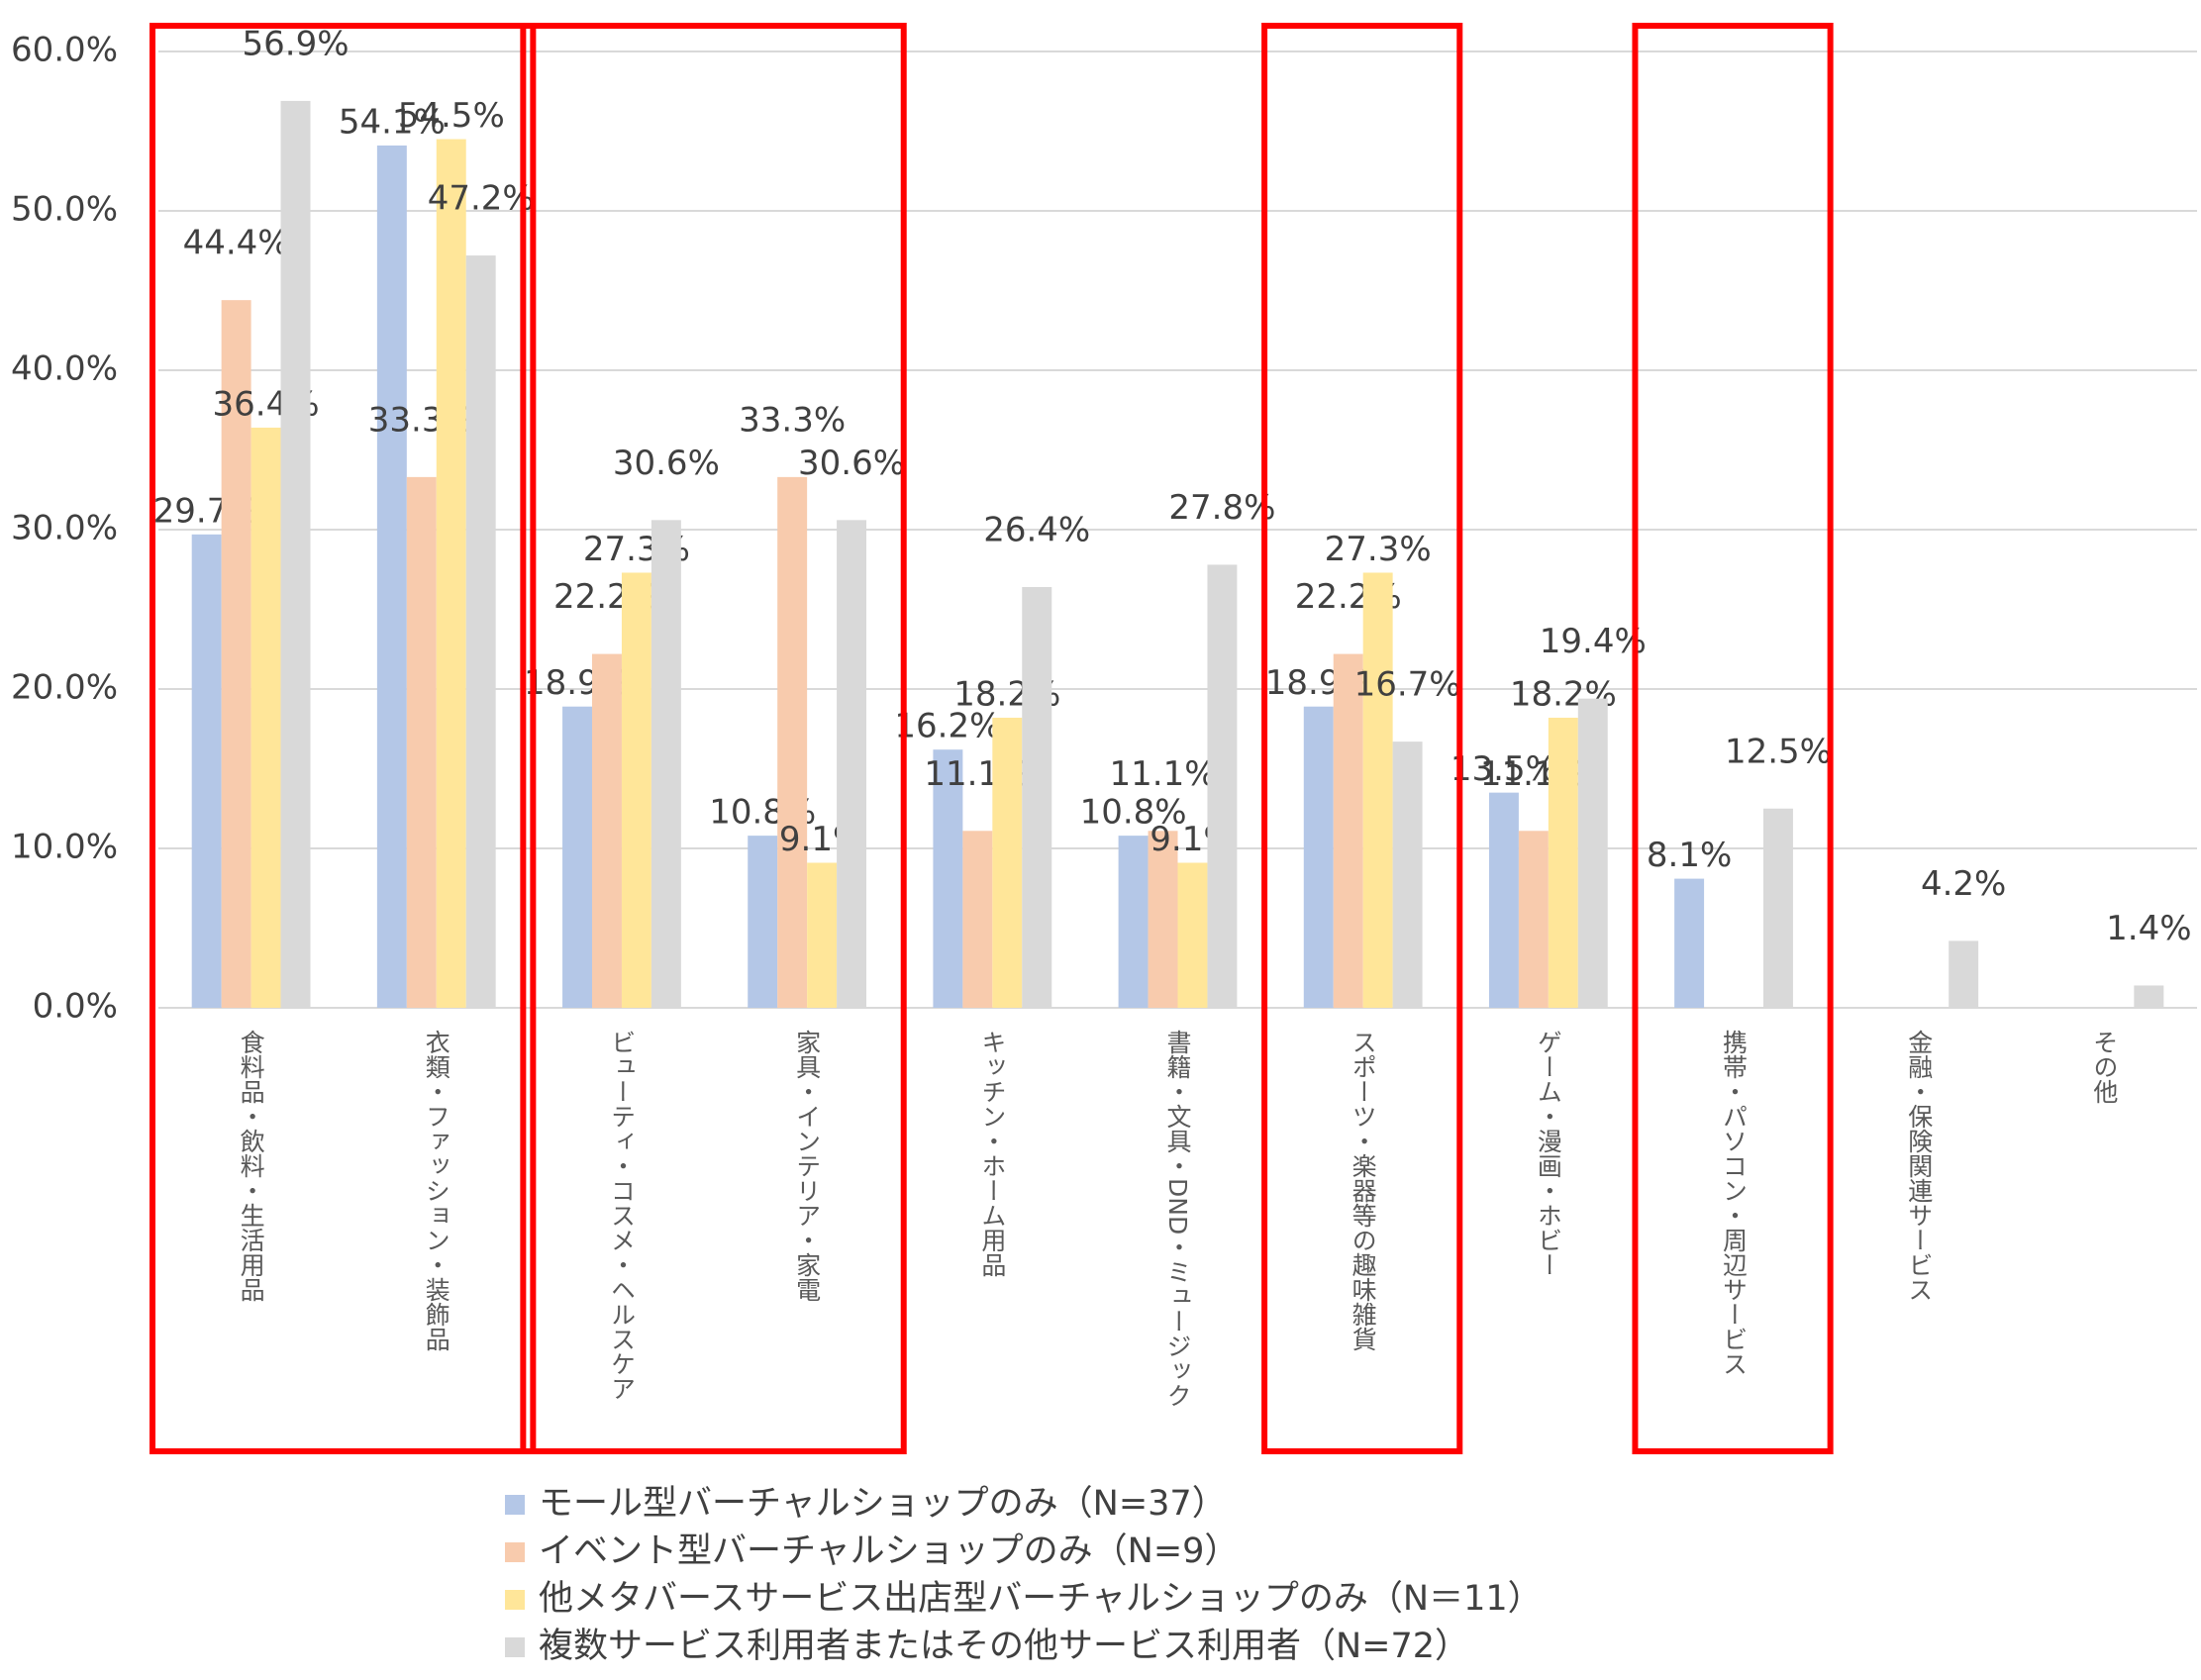 The image size is (2201, 1680). What do you see at coordinates (64, 688) in the screenshot?
I see `y-tick-label: 20.0%` at bounding box center [64, 688].